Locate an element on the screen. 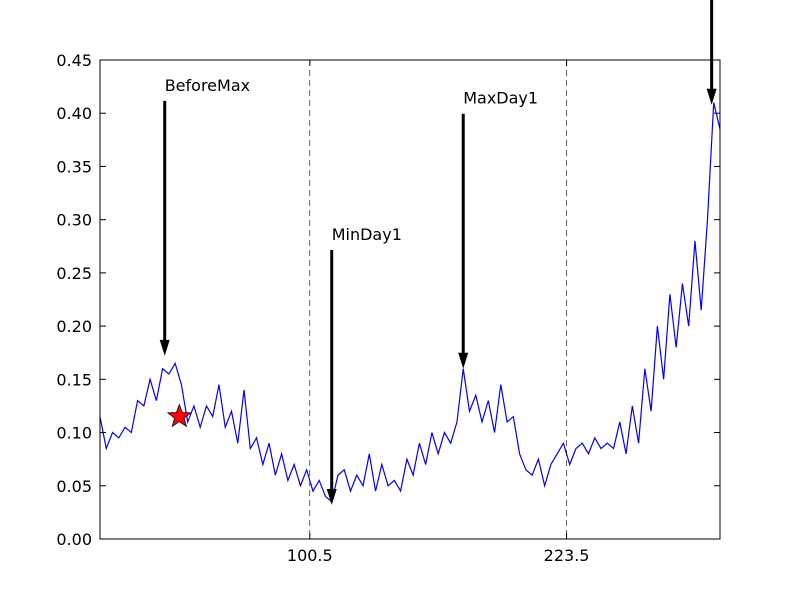 The image size is (800, 600). y-tick-label: 0.20 is located at coordinates (74, 326).